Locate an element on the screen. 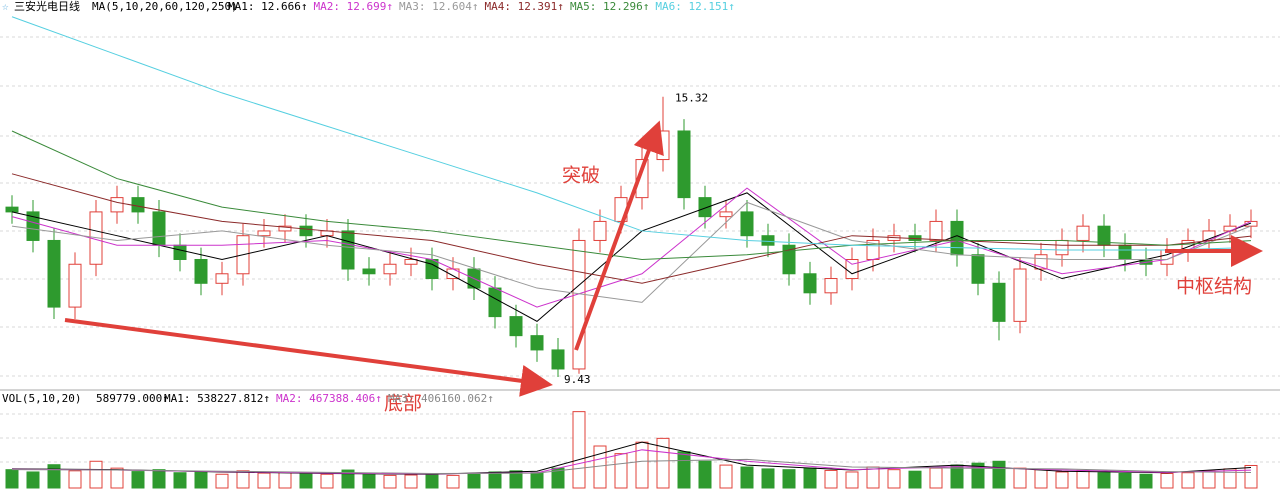  ma-line is located at coordinates (631, 466).